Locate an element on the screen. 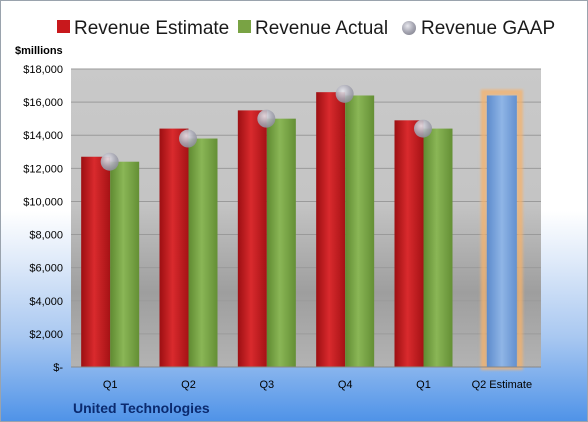 The width and height of the screenshot is (588, 422). legend-item-revenue-estimate: Revenue Estimate is located at coordinates (143, 28).